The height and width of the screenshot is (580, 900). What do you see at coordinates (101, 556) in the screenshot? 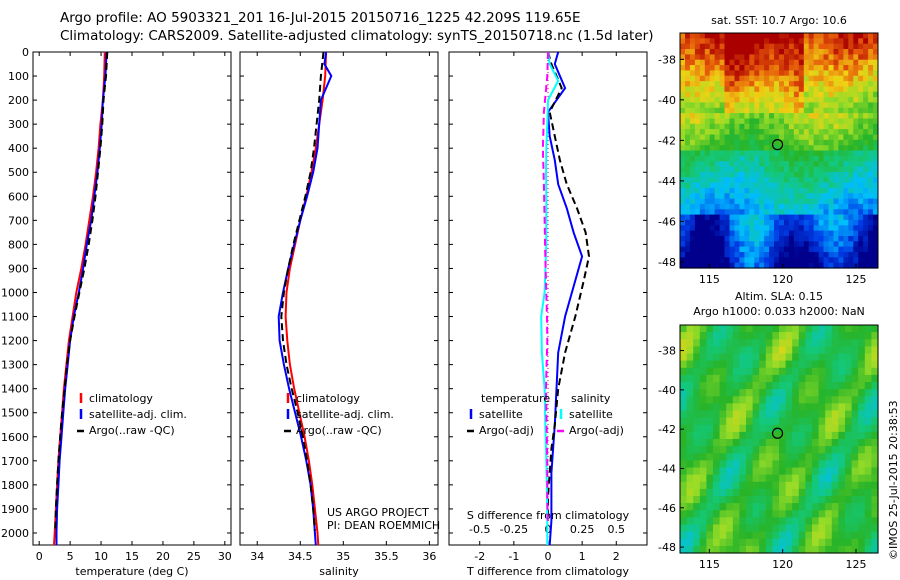
I see `x-tick-label: 10` at bounding box center [101, 556].